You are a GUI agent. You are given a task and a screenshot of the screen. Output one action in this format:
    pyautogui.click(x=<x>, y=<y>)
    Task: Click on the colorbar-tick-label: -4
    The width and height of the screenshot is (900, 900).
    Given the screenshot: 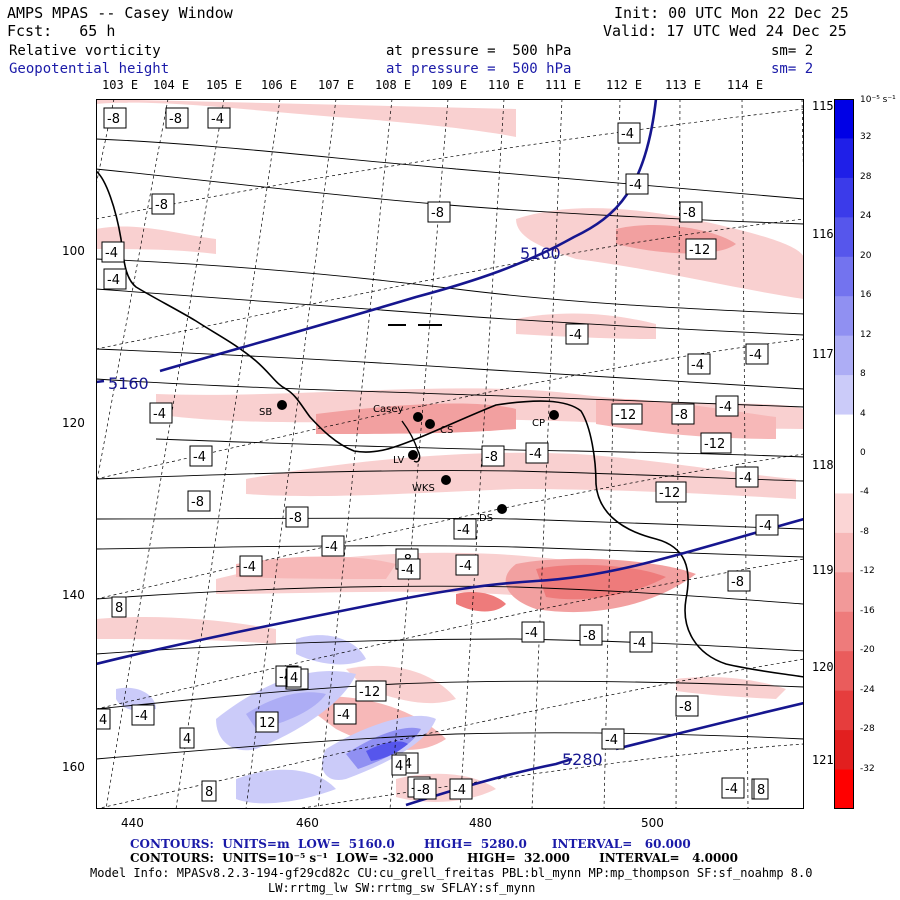 What is the action you would take?
    pyautogui.click(x=864, y=492)
    